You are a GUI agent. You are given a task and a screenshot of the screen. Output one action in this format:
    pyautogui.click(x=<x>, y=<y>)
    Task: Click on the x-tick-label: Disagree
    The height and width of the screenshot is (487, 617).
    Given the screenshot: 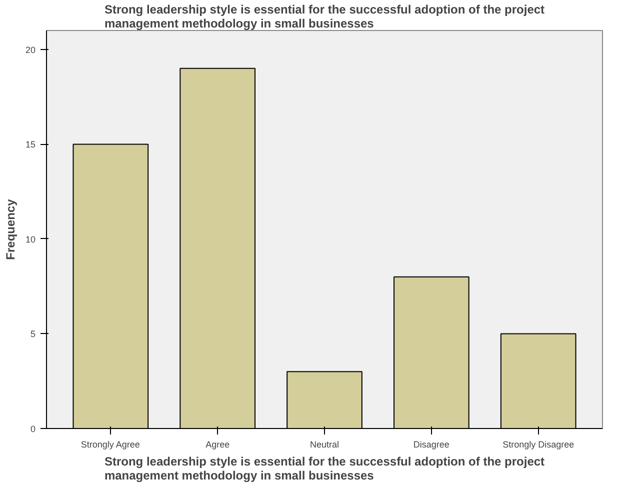 What is the action you would take?
    pyautogui.click(x=431, y=445)
    